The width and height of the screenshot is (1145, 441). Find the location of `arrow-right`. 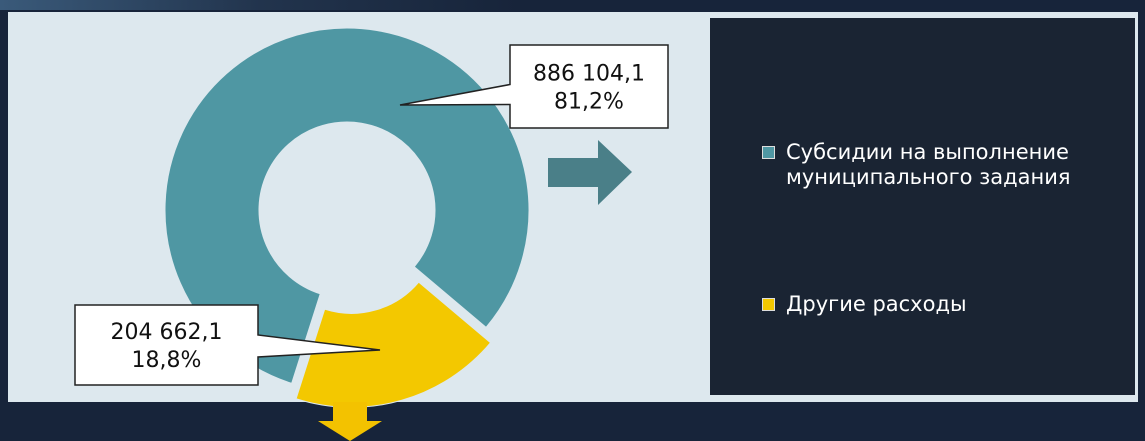

arrow-right is located at coordinates (590, 172).